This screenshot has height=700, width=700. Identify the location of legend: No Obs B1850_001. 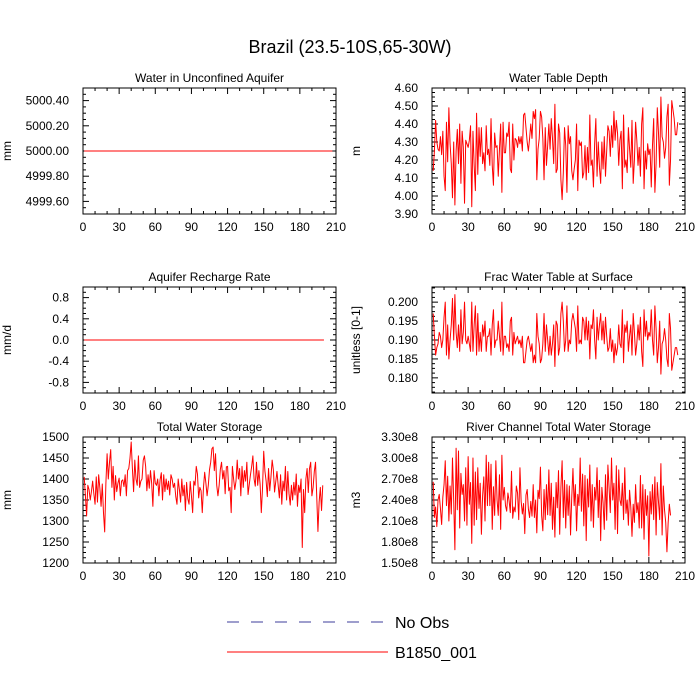
(352, 638).